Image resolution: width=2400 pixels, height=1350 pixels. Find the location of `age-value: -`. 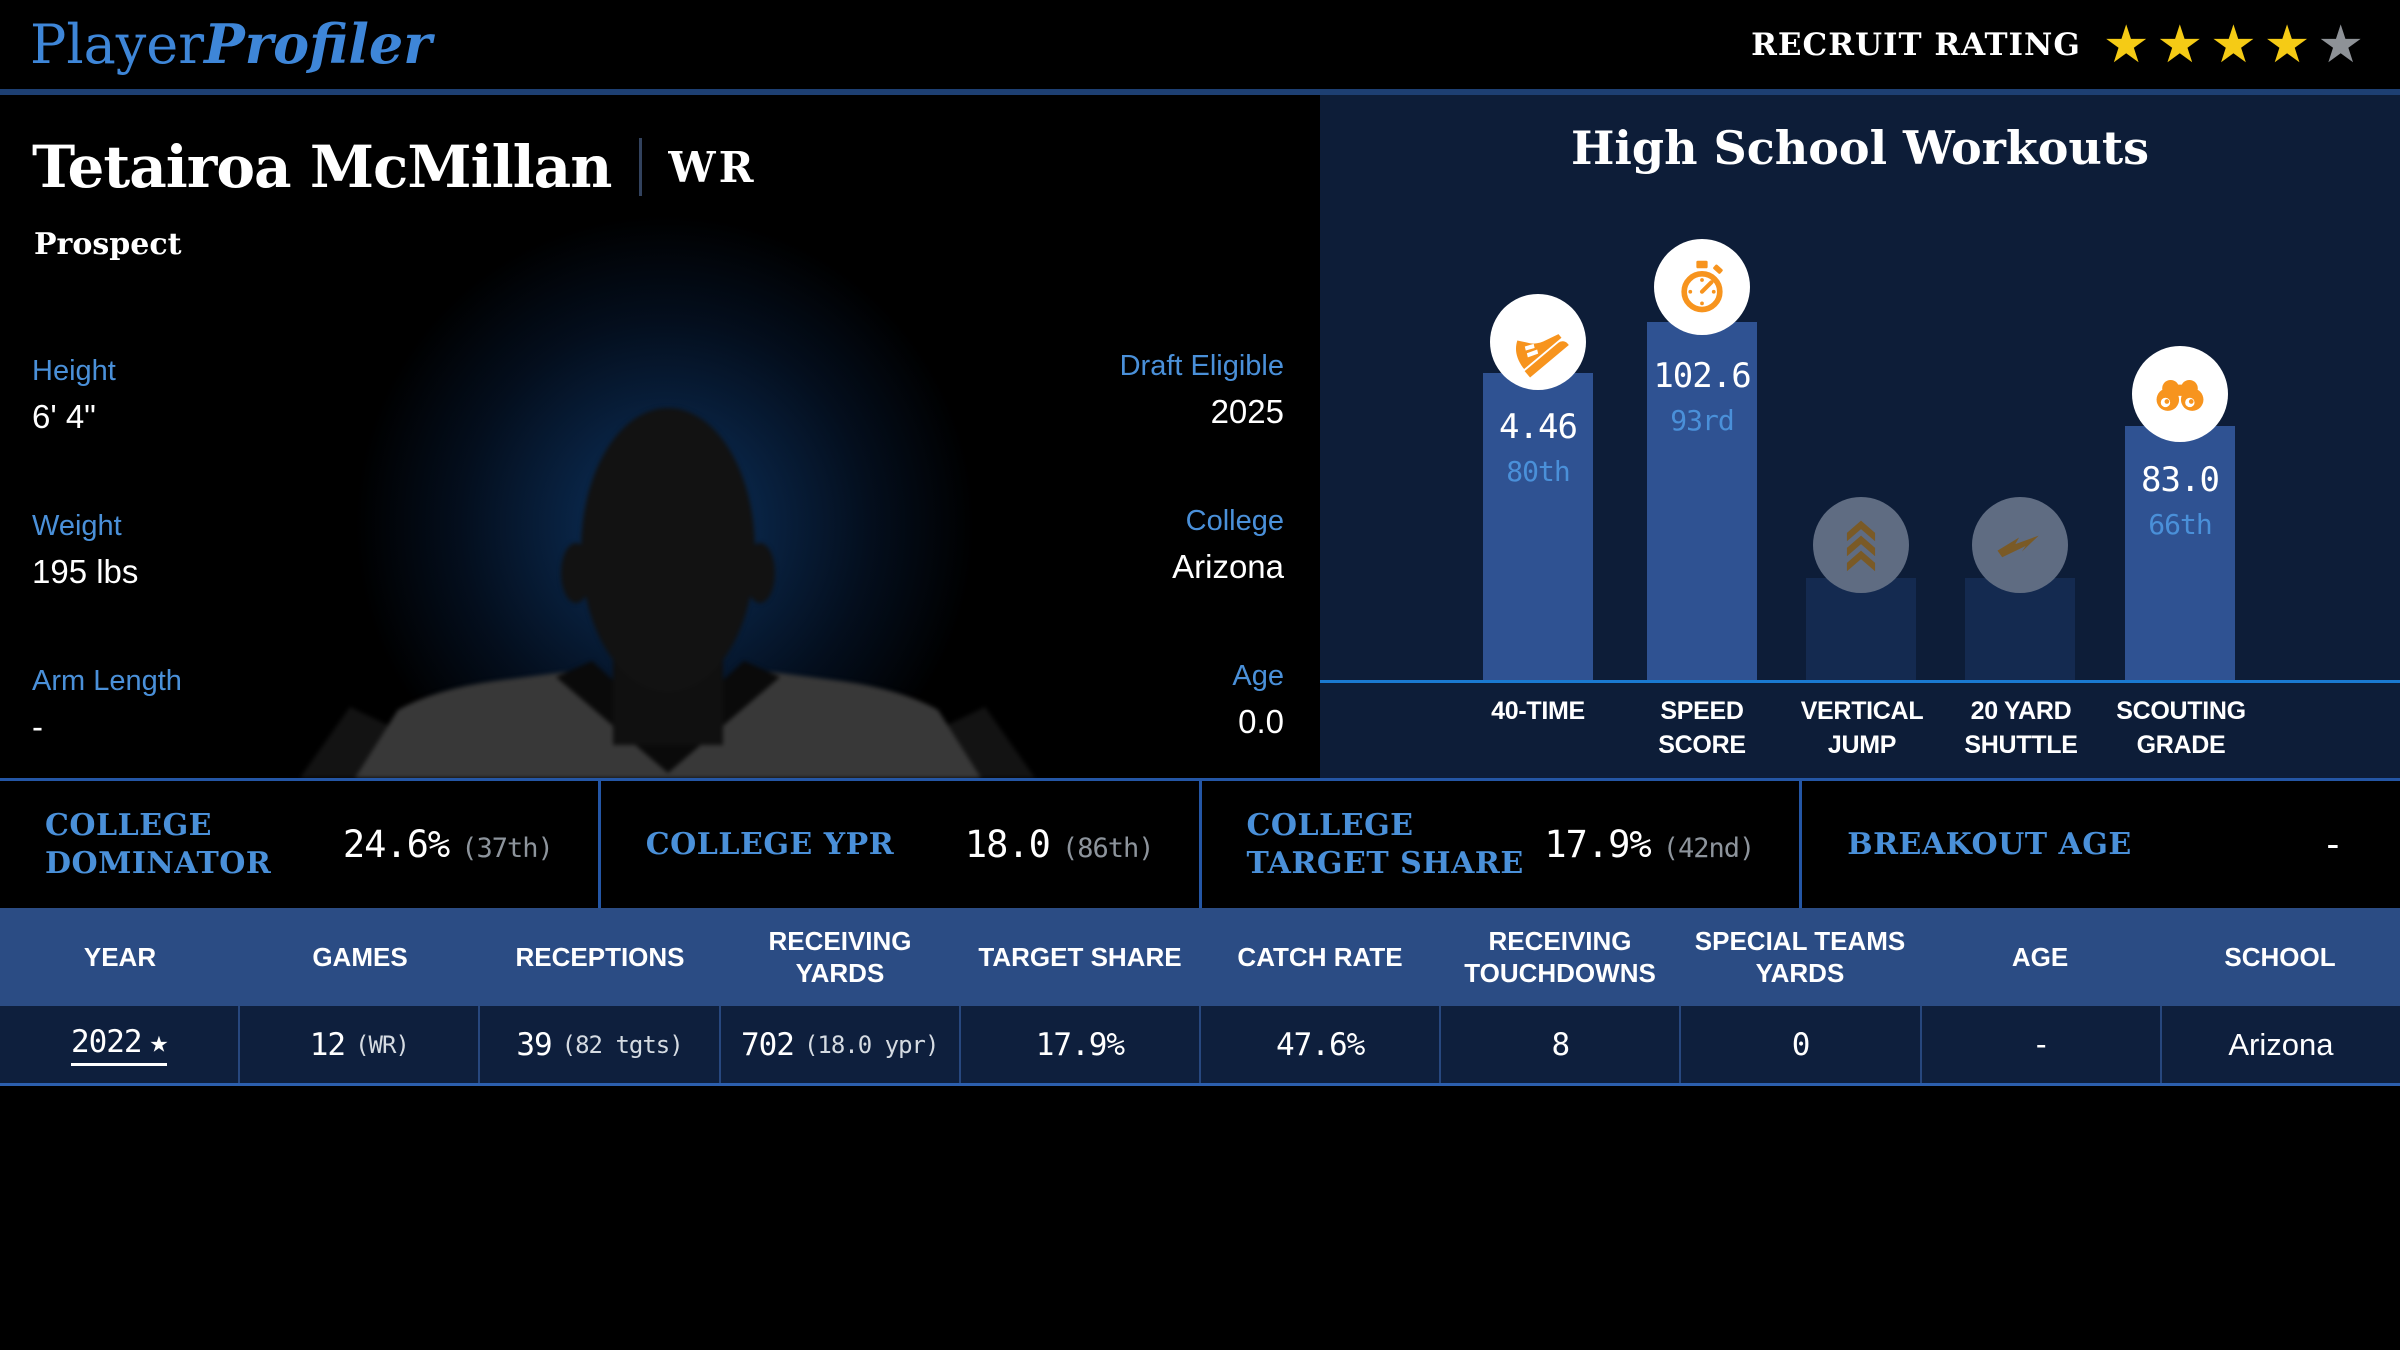

age-value: - is located at coordinates (2041, 1044).